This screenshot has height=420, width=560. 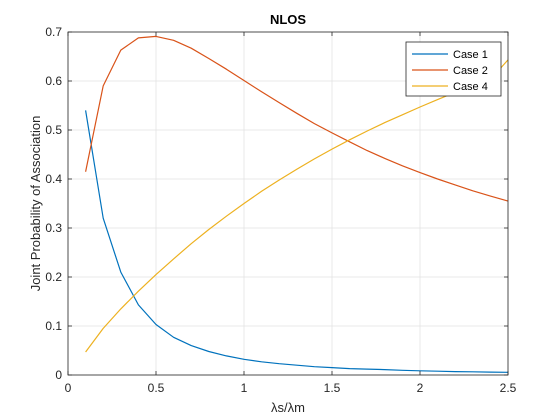 What do you see at coordinates (470, 71) in the screenshot?
I see `legend-label-case-2: Case 2` at bounding box center [470, 71].